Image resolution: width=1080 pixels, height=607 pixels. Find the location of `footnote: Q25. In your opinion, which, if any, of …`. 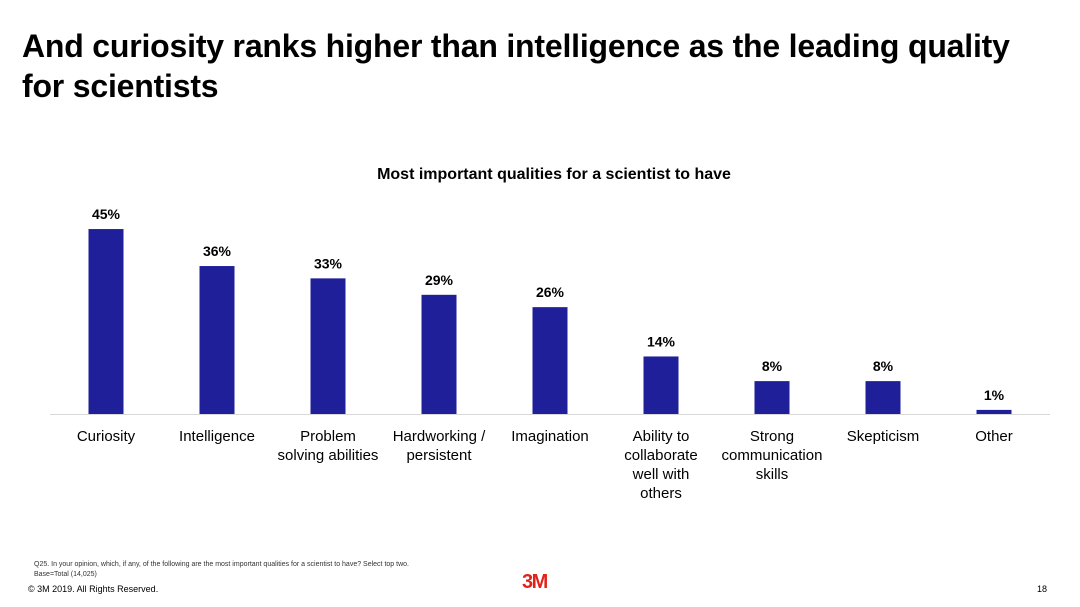

footnote: Q25. In your opinion, which, if any, of … is located at coordinates (221, 570).